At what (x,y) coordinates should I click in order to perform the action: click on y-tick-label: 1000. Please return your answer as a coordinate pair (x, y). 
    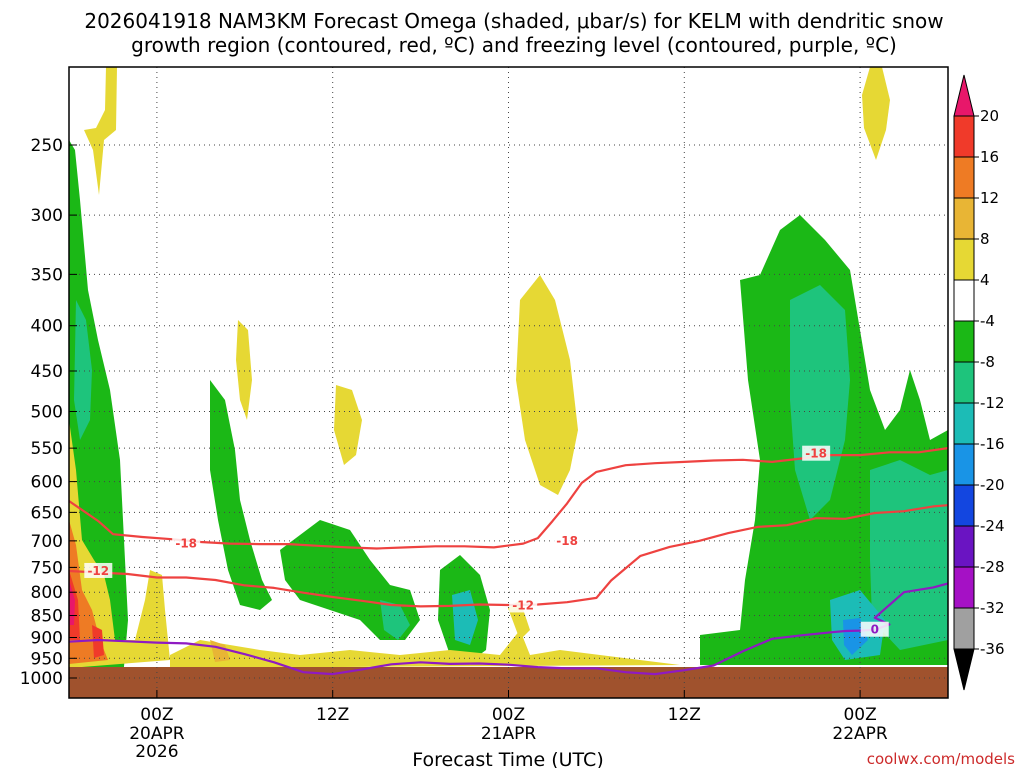
    Looking at the image, I should click on (41, 679).